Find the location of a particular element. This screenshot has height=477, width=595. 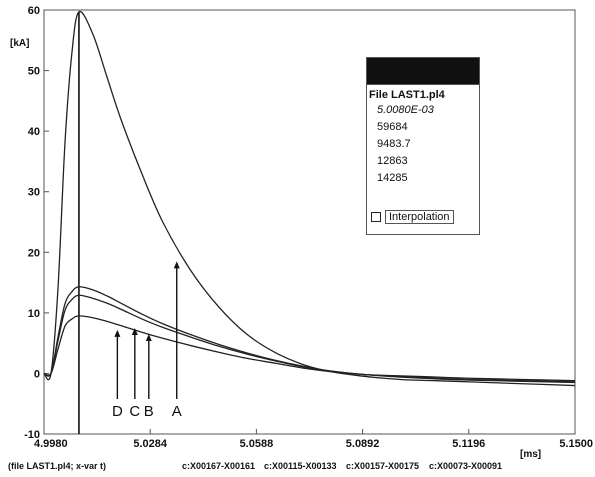

y-axis-unit: [kA] is located at coordinates (19, 43).